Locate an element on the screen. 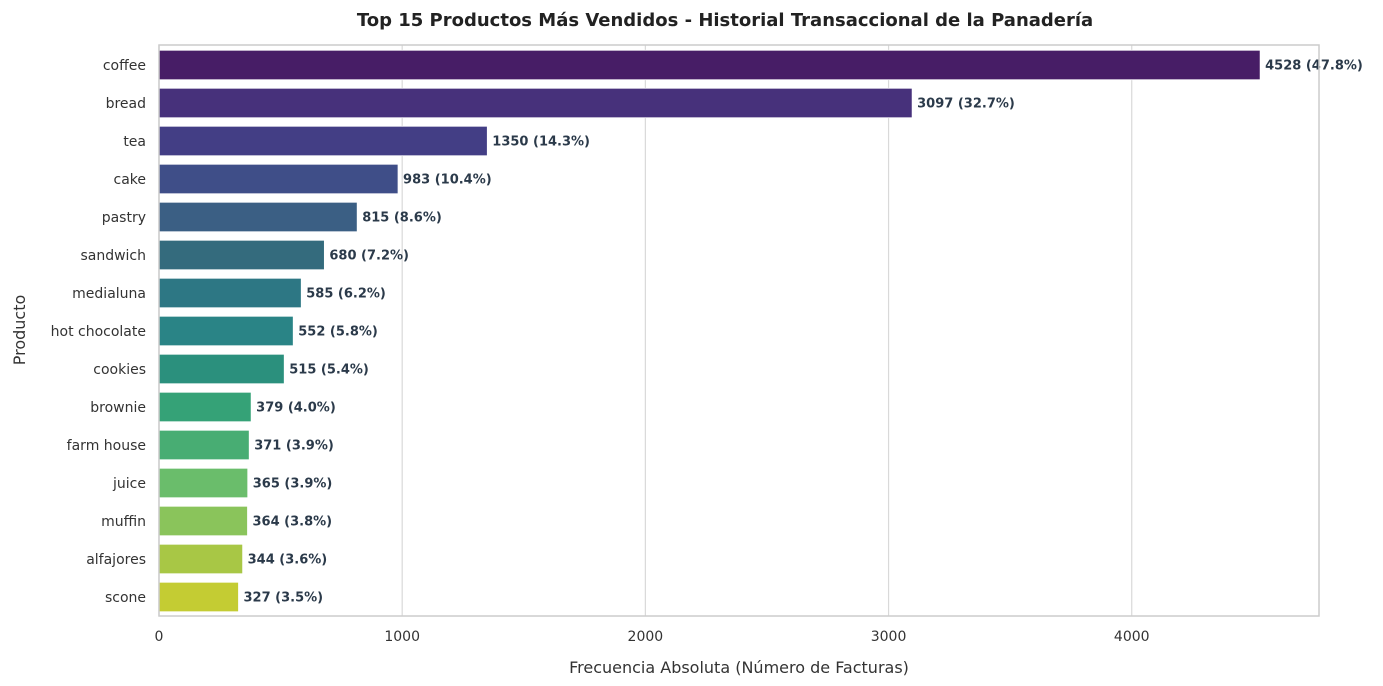 Image resolution: width=1383 pixels, height=686 pixels. bar-alfajores is located at coordinates (201, 559).